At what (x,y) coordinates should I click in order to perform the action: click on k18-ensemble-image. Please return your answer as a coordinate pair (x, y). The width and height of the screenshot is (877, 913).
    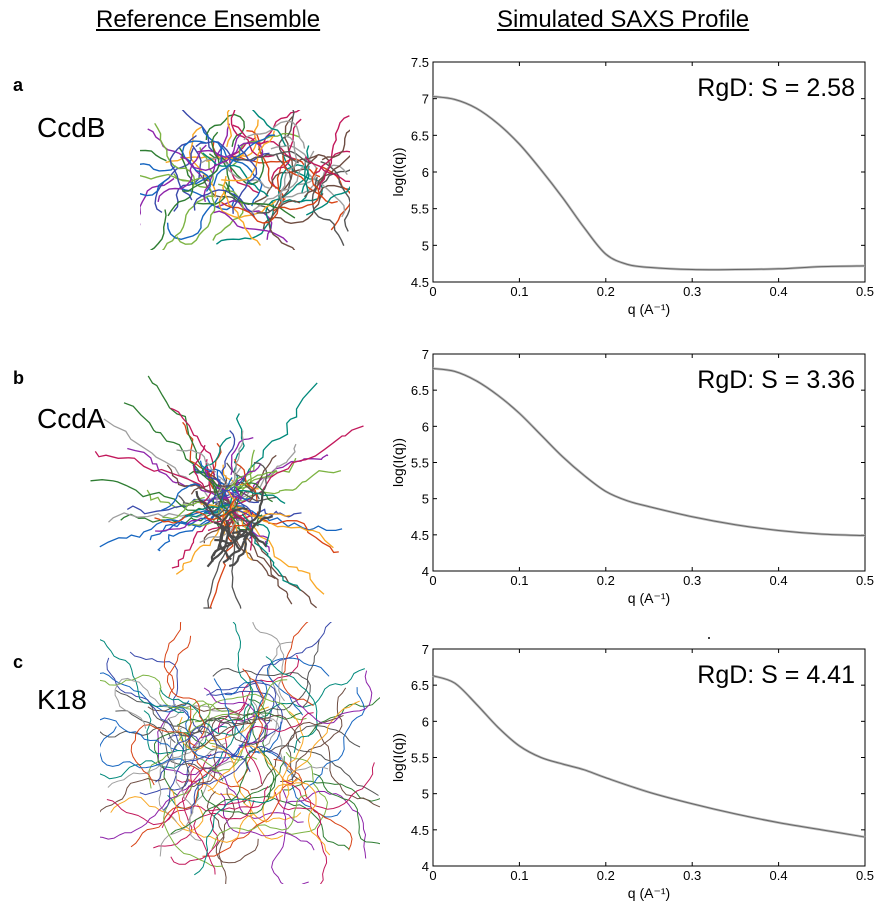
    Looking at the image, I should click on (240, 753).